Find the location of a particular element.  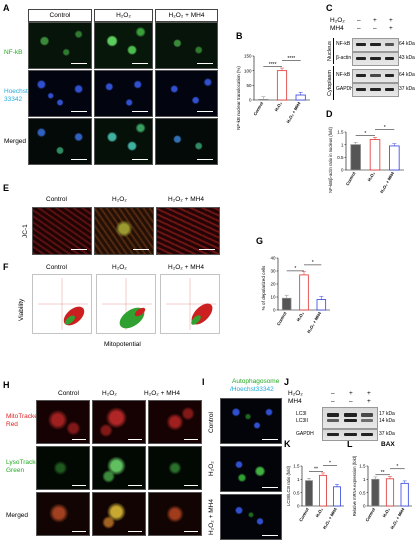

panel-label-b: B is located at coordinates (239, 36).